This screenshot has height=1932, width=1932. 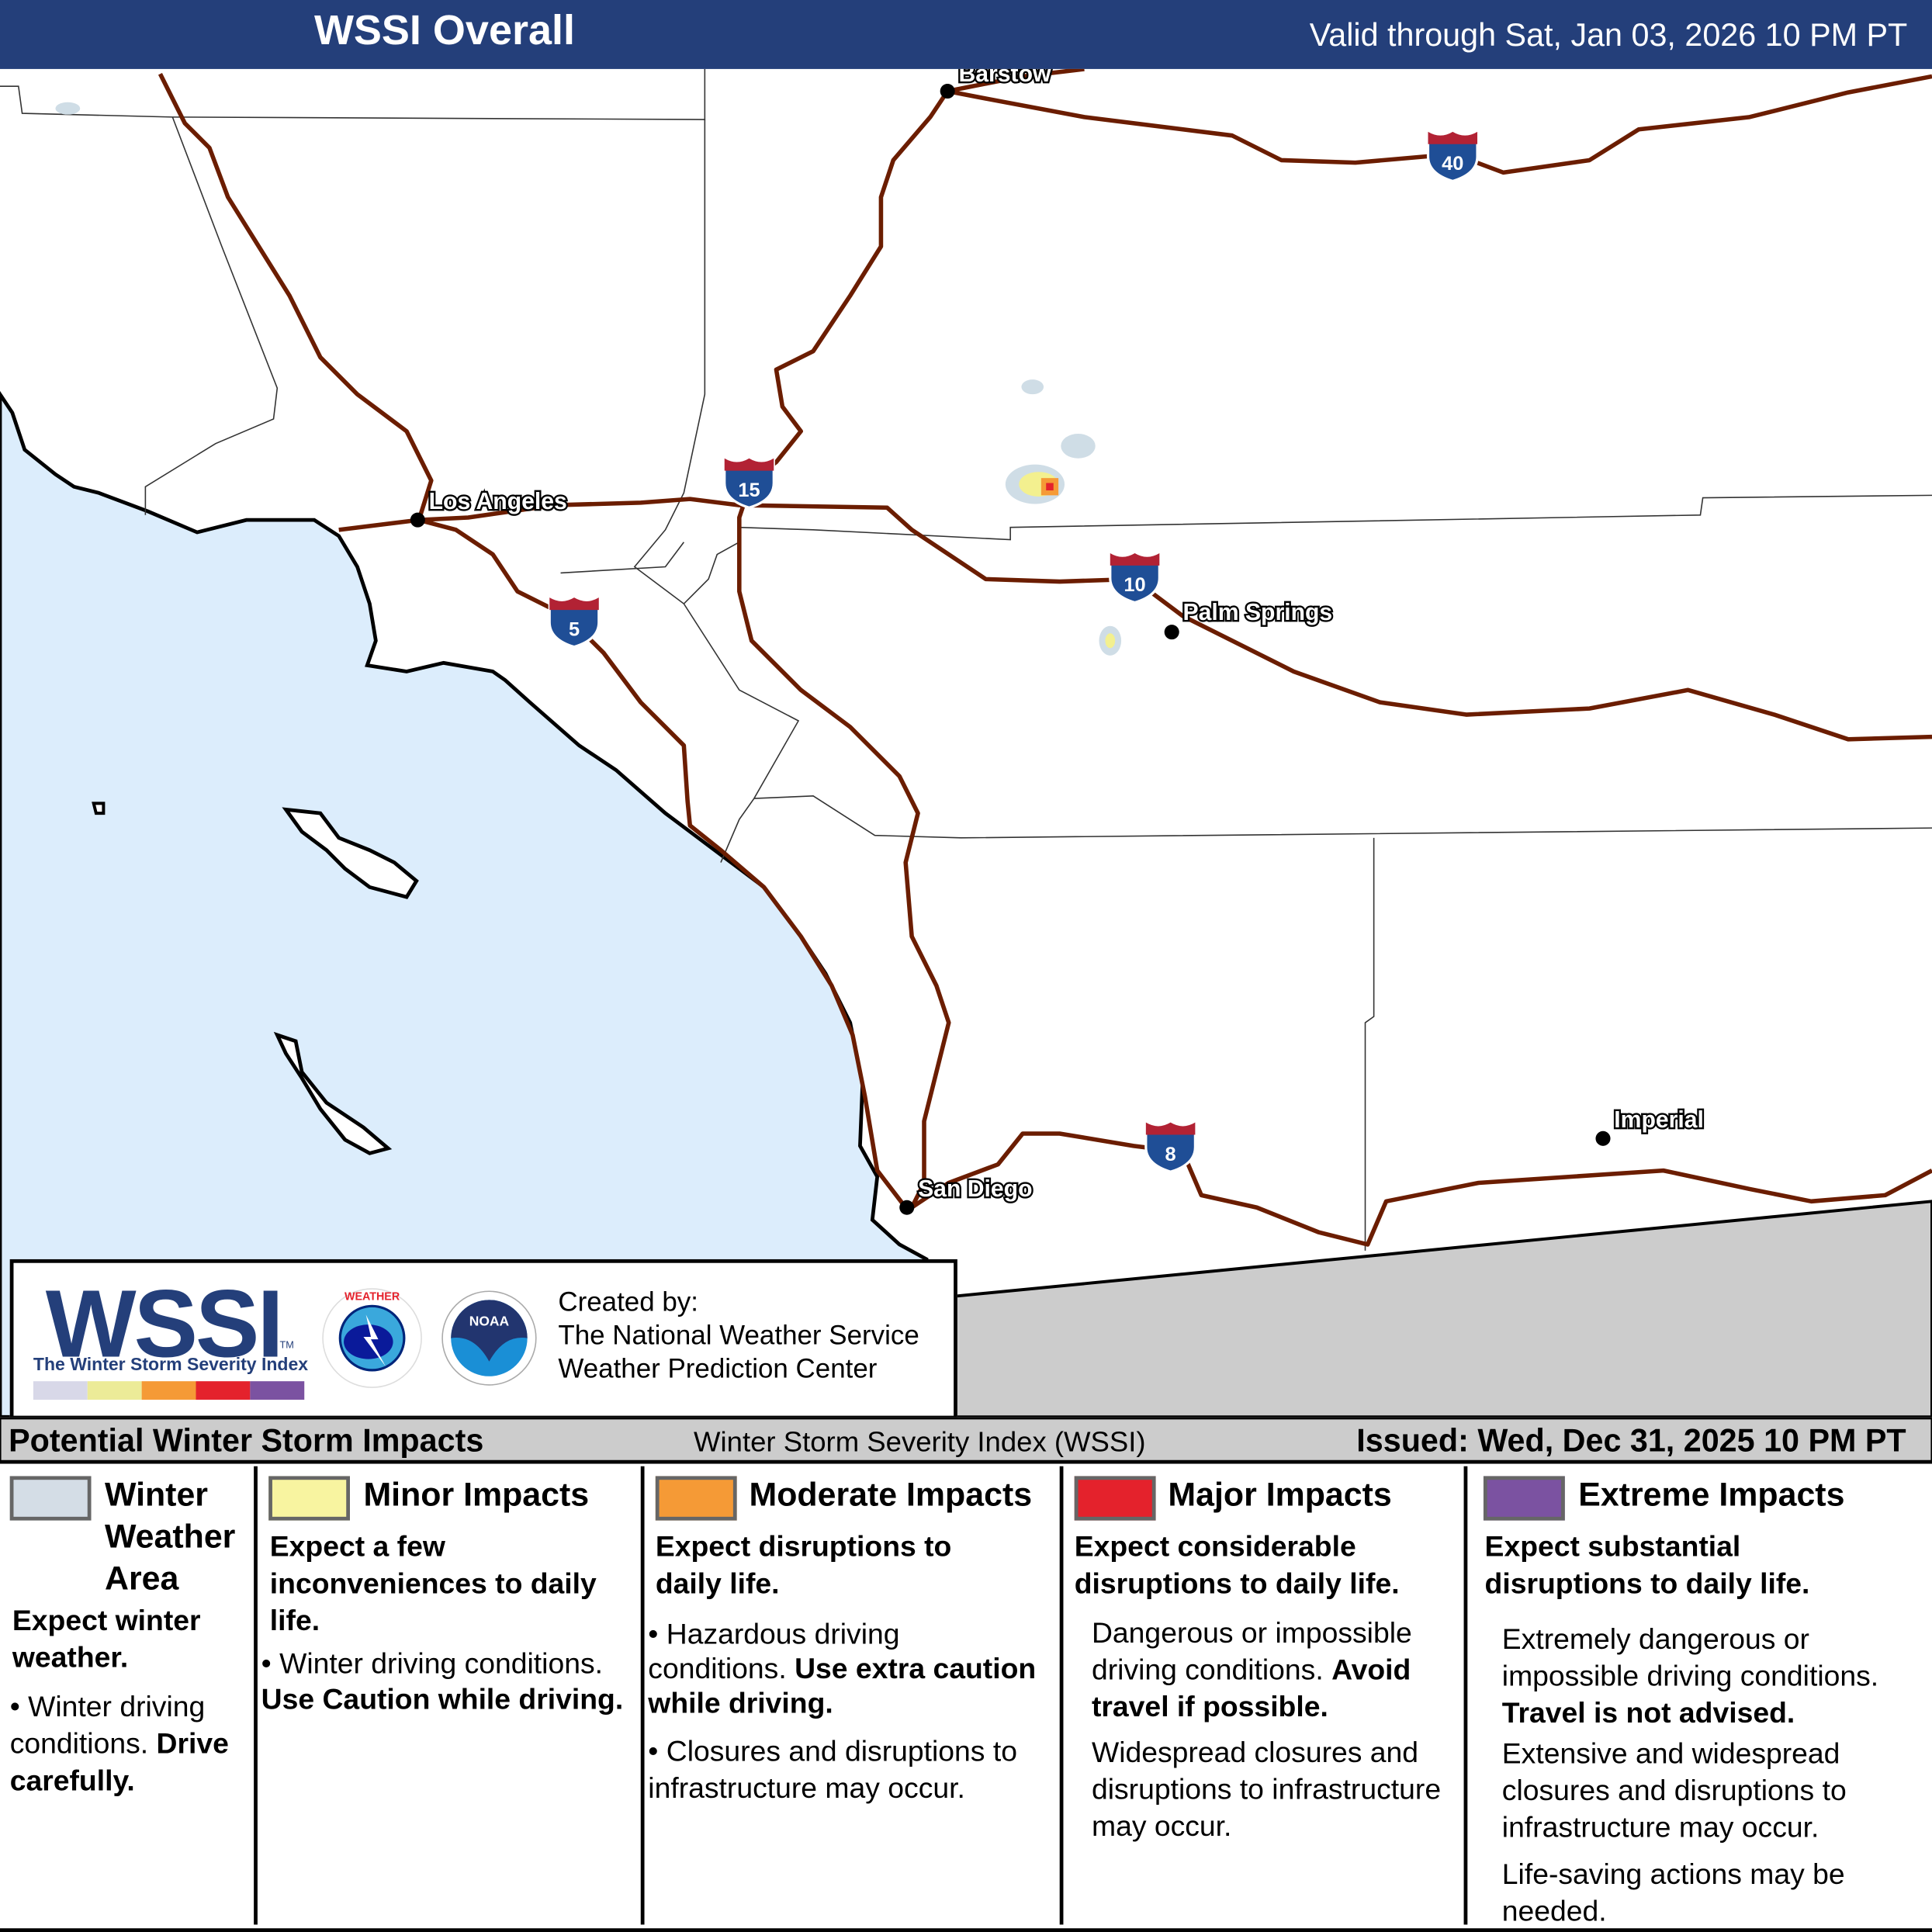 What do you see at coordinates (696, 1498) in the screenshot?
I see `swatch-moderate` at bounding box center [696, 1498].